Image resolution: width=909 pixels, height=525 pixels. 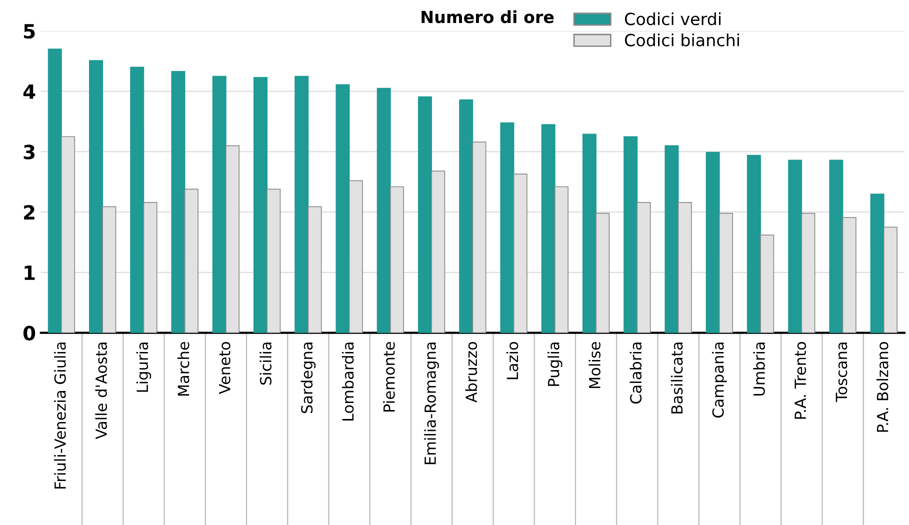 What do you see at coordinates (512, 361) in the screenshot?
I see `x-tick-label: Lazio` at bounding box center [512, 361].